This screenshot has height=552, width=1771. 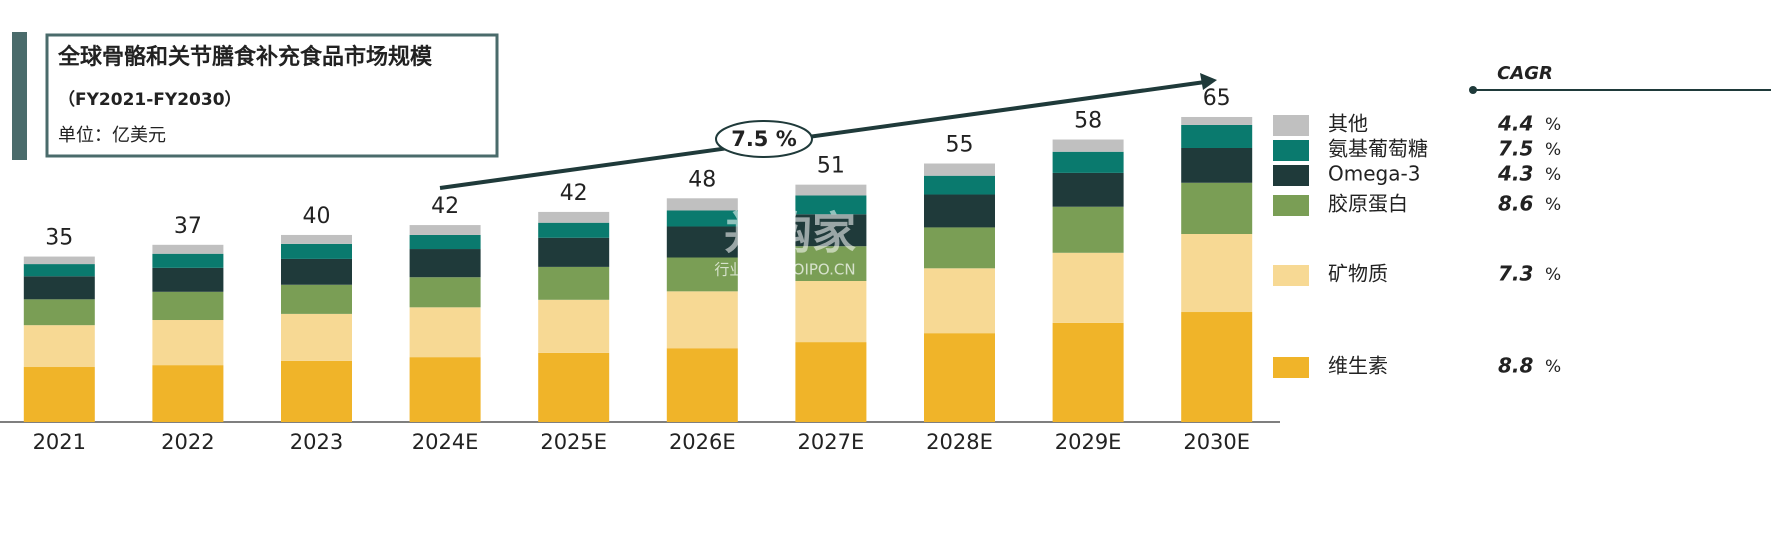 What do you see at coordinates (1208, 81) in the screenshot?
I see `arrow-head` at bounding box center [1208, 81].